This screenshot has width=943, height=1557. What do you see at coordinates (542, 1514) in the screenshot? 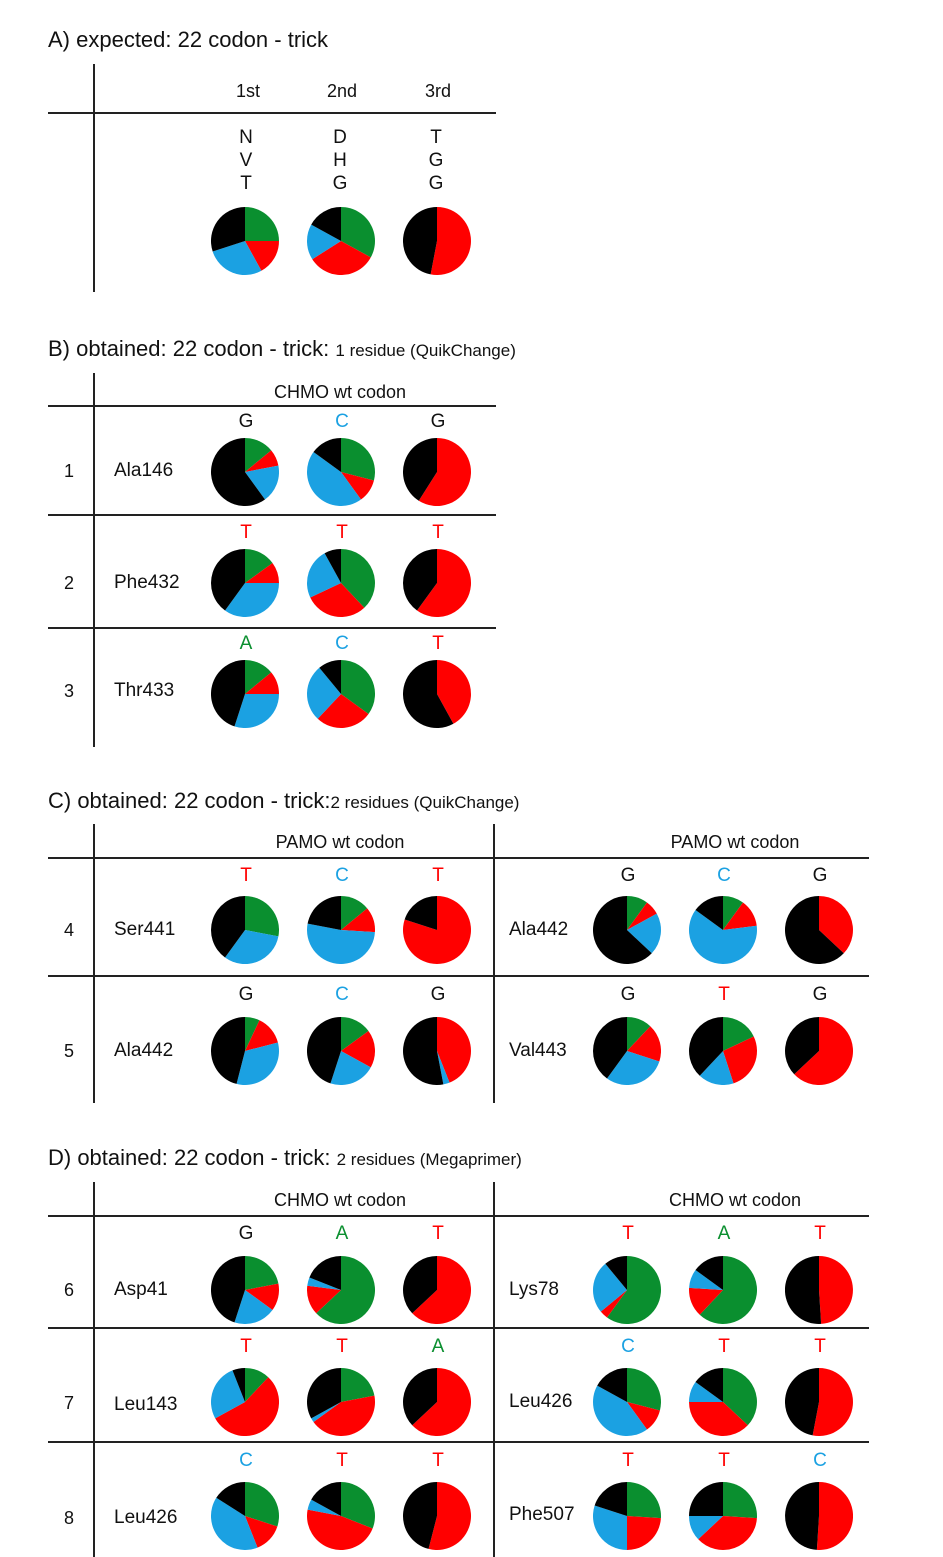
I see `residue-label: Phe507` at bounding box center [542, 1514].